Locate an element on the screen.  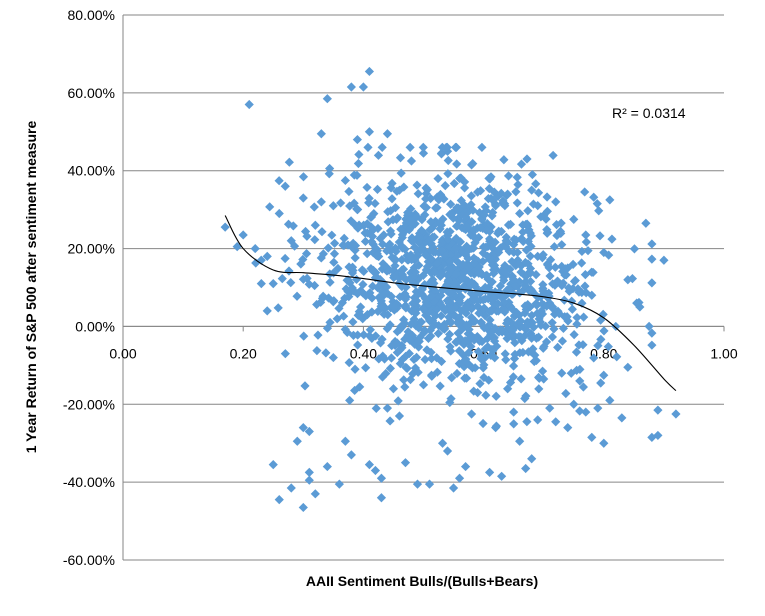
y-tick-label: -20.00% is located at coordinates (89, 404).